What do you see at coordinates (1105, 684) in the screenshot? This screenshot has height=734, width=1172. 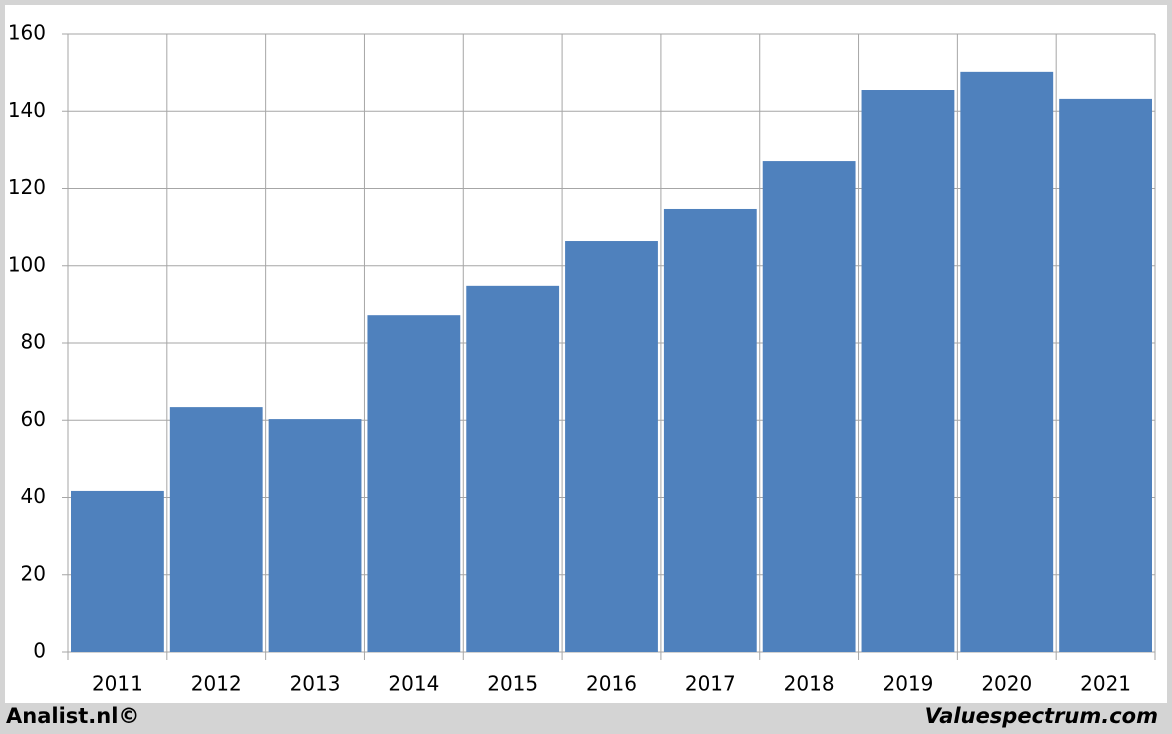 I see `x-tick-label: 2021` at bounding box center [1105, 684].